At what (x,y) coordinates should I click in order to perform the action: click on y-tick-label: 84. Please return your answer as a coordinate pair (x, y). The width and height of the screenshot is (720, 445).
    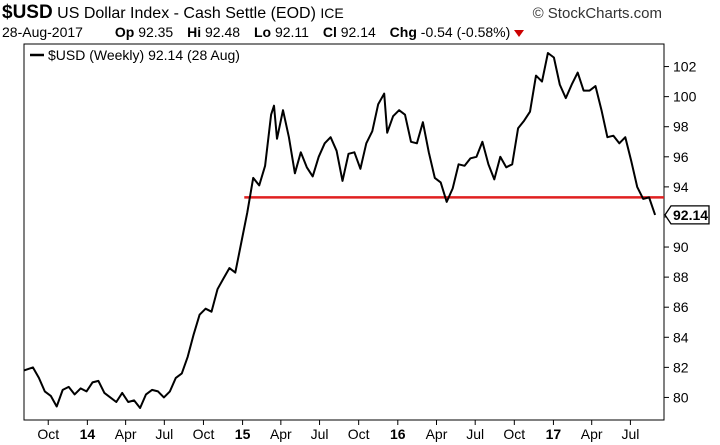
    Looking at the image, I should click on (681, 337).